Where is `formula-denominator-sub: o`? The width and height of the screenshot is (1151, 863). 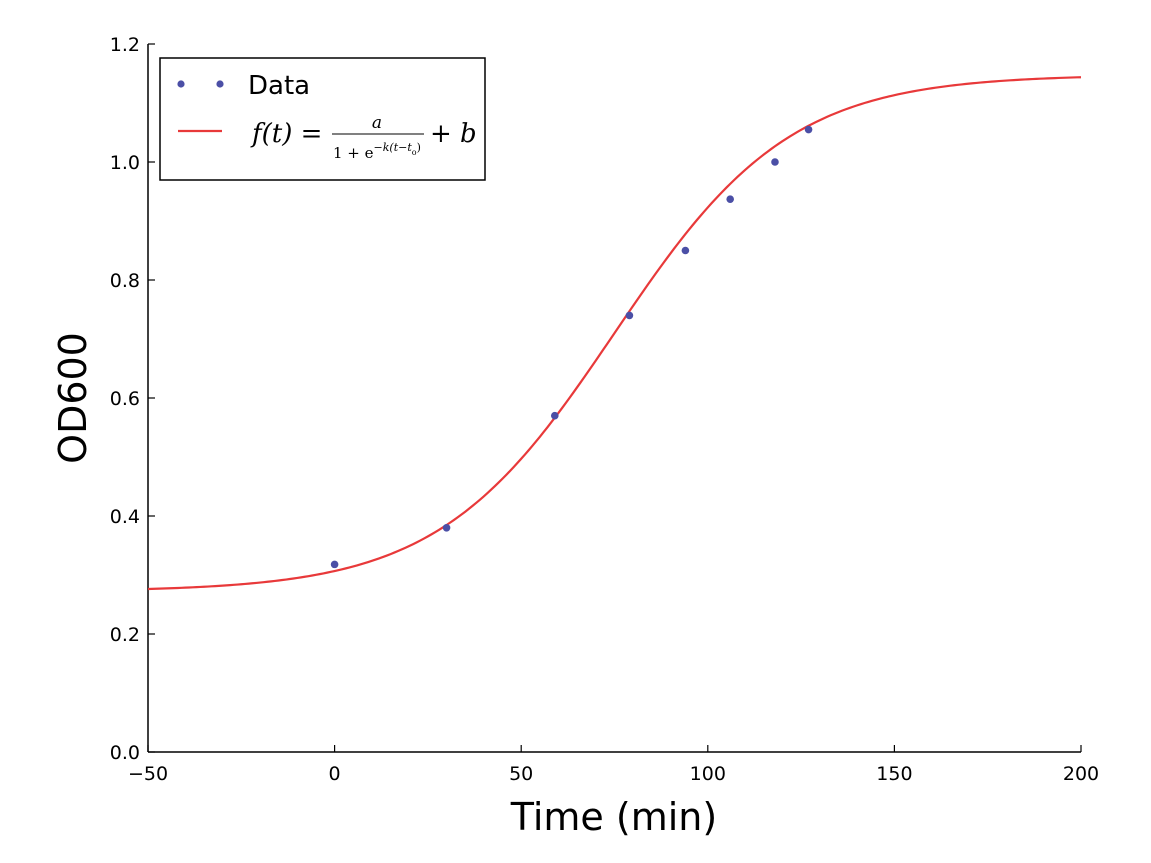 formula-denominator-sub: o is located at coordinates (414, 152).